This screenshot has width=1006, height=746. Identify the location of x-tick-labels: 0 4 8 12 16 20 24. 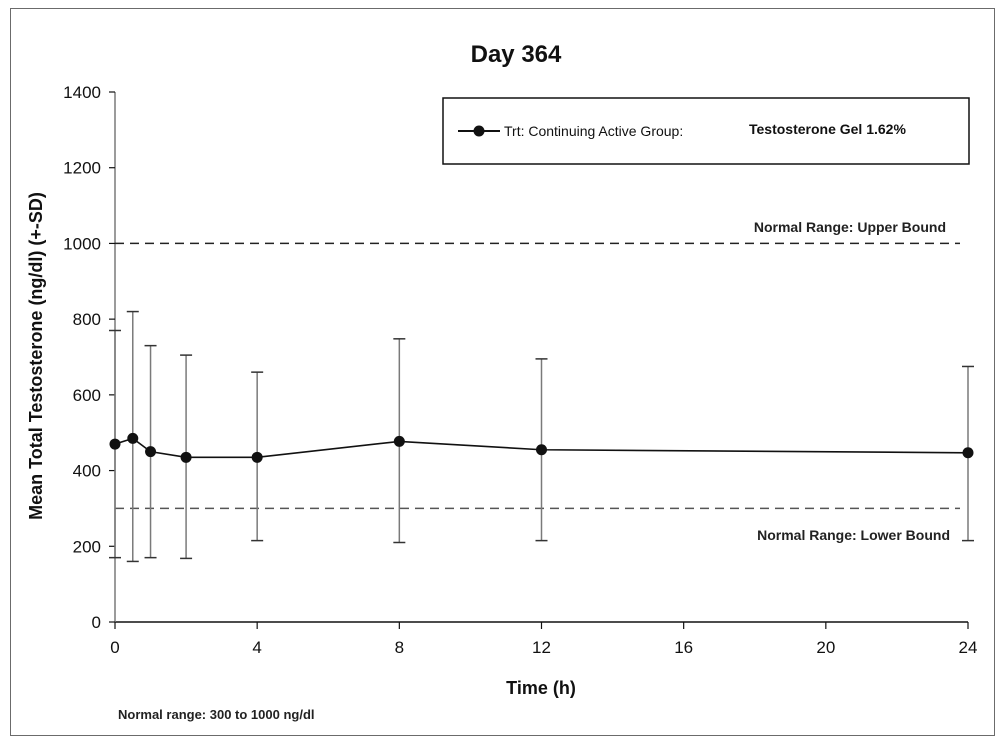
(543, 647).